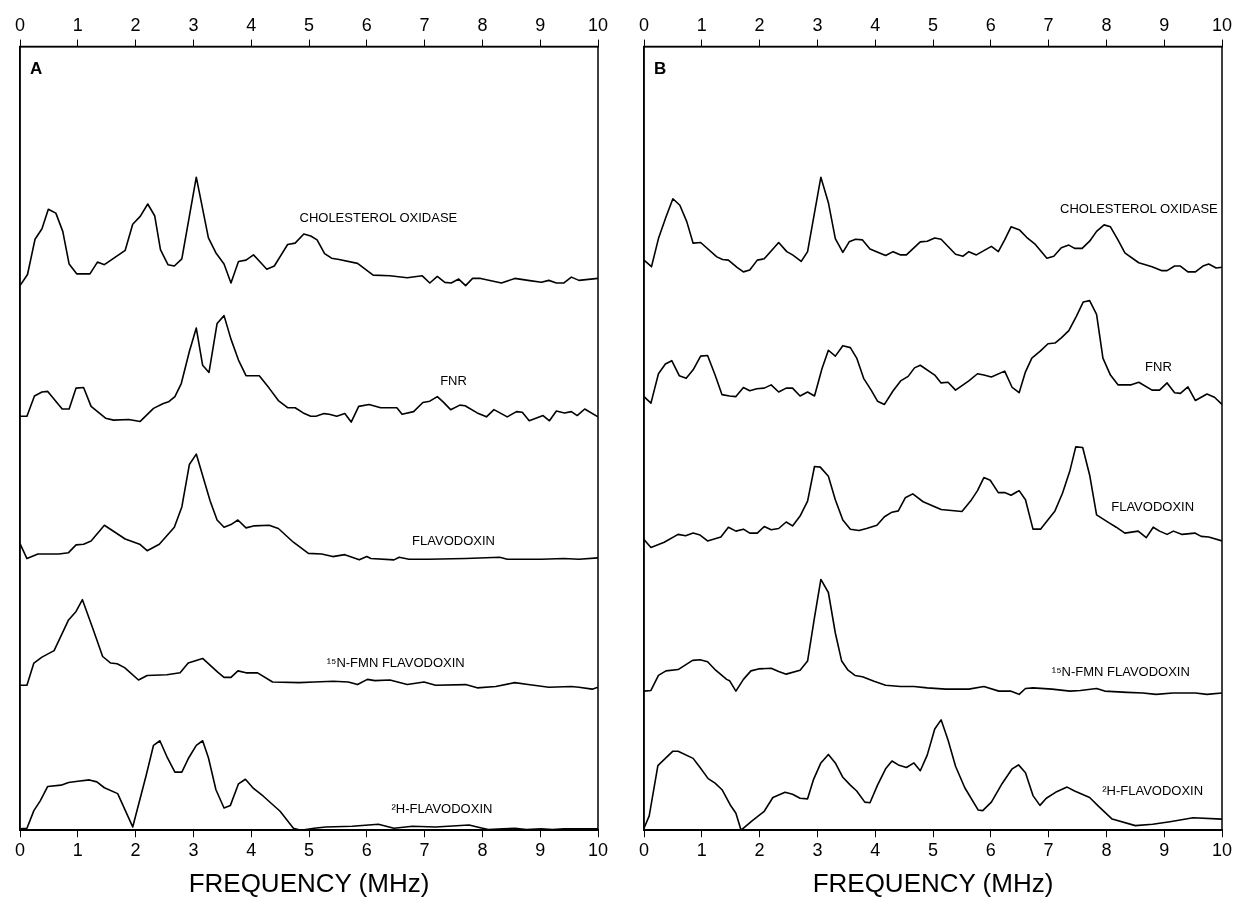  What do you see at coordinates (1139, 208) in the screenshot?
I see `text: CHOLESTEROL OXIDASE` at bounding box center [1139, 208].